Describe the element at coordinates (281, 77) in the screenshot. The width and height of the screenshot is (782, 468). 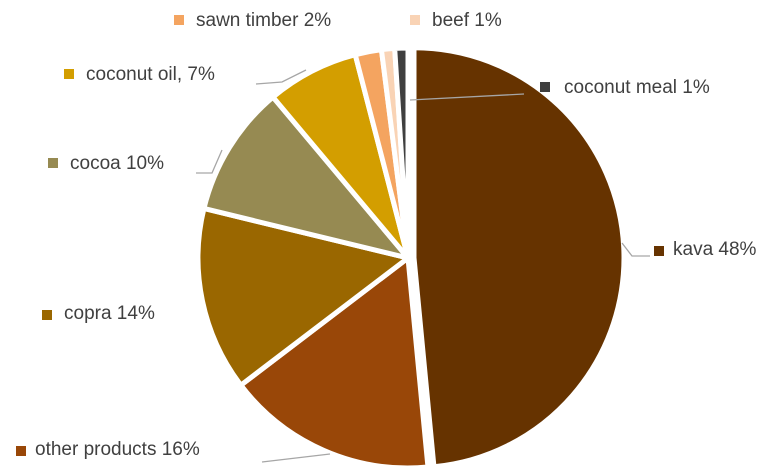
I see `leader-line-coconut-oil` at that location.